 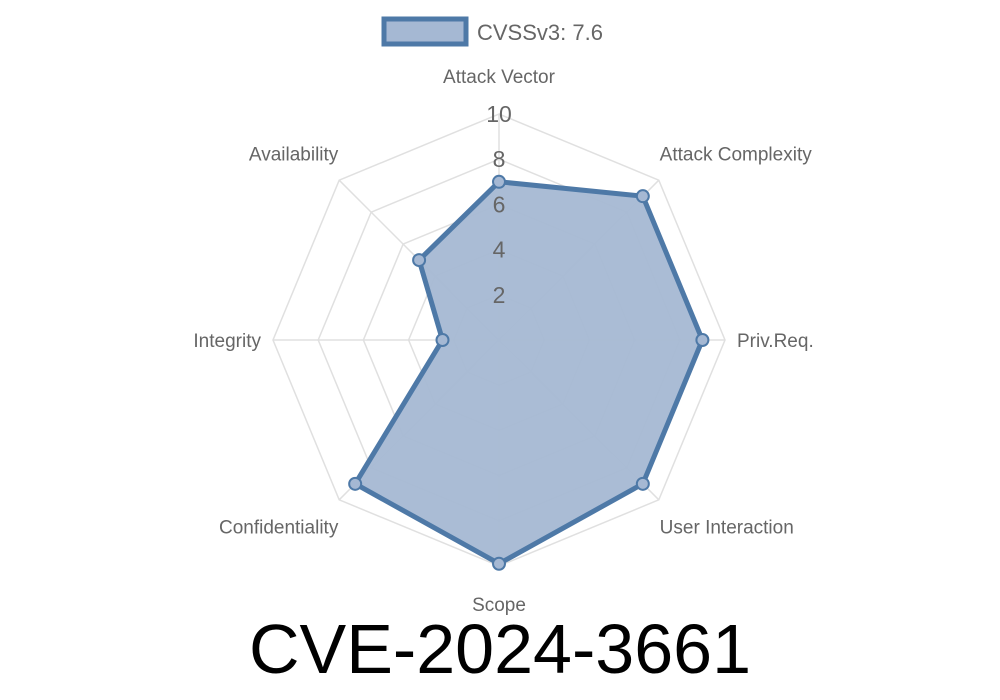 What do you see at coordinates (499, 250) in the screenshot?
I see `tick-label: 4` at bounding box center [499, 250].